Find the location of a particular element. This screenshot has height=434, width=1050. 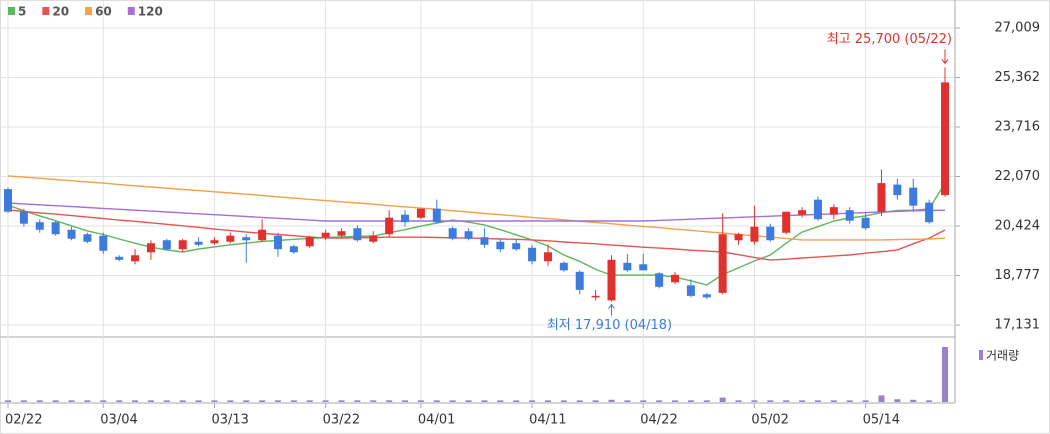

legend-label: 20 is located at coordinates (60, 12).